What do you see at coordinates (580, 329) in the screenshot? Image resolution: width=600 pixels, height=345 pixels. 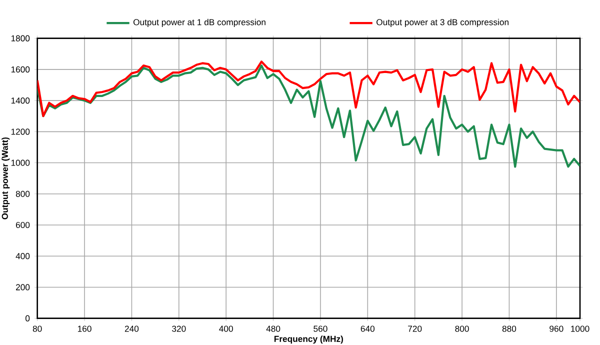 I see `x-tick-label: 1000` at bounding box center [580, 329].